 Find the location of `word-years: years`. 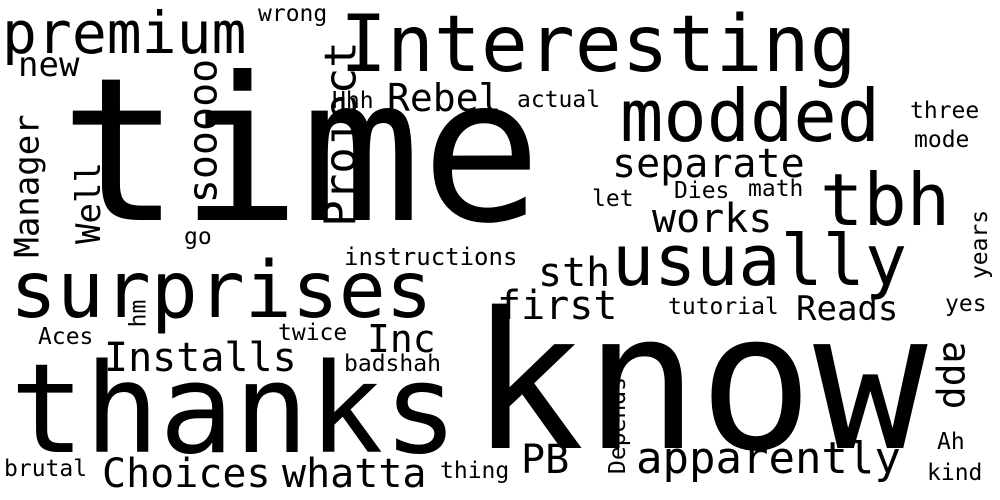

word-years: years is located at coordinates (980, 244).